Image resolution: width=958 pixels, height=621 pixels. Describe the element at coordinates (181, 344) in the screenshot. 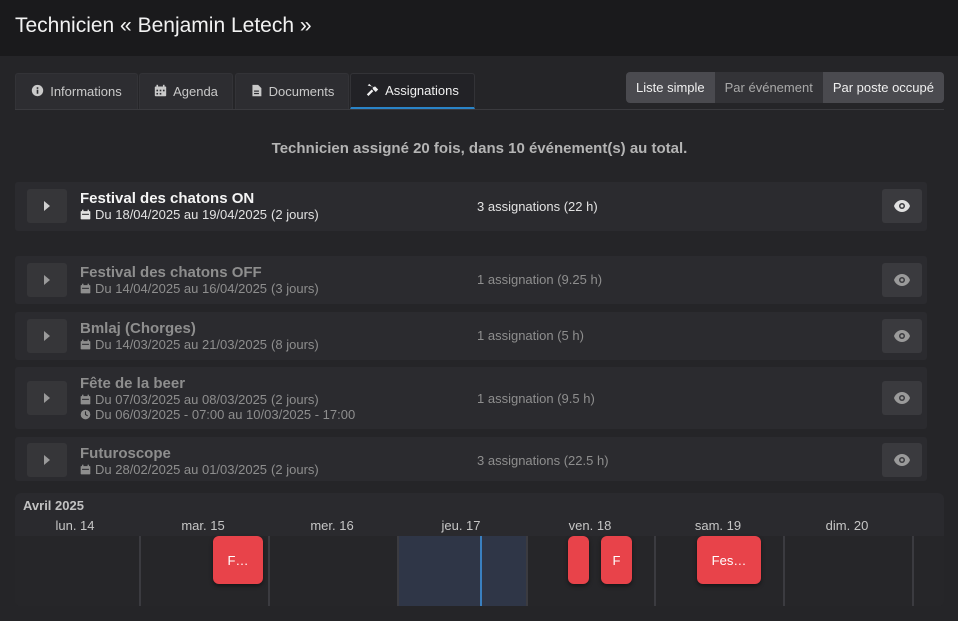

I see `event-date-range: Du 14/03/2025 au 21/03/2025` at that location.